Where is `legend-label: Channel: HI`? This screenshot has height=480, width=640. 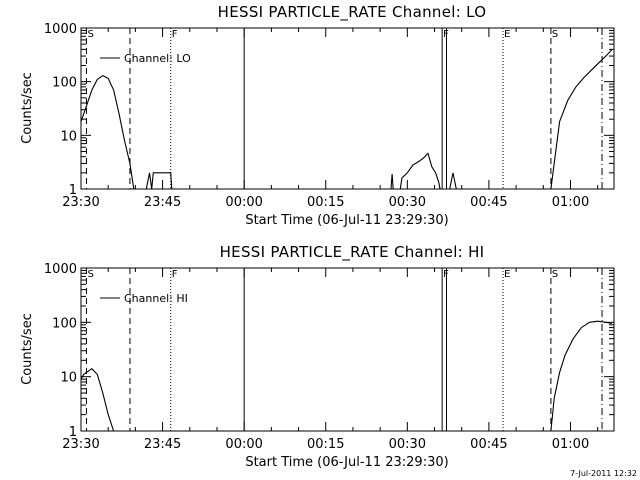
legend-label: Channel: HI is located at coordinates (156, 298).